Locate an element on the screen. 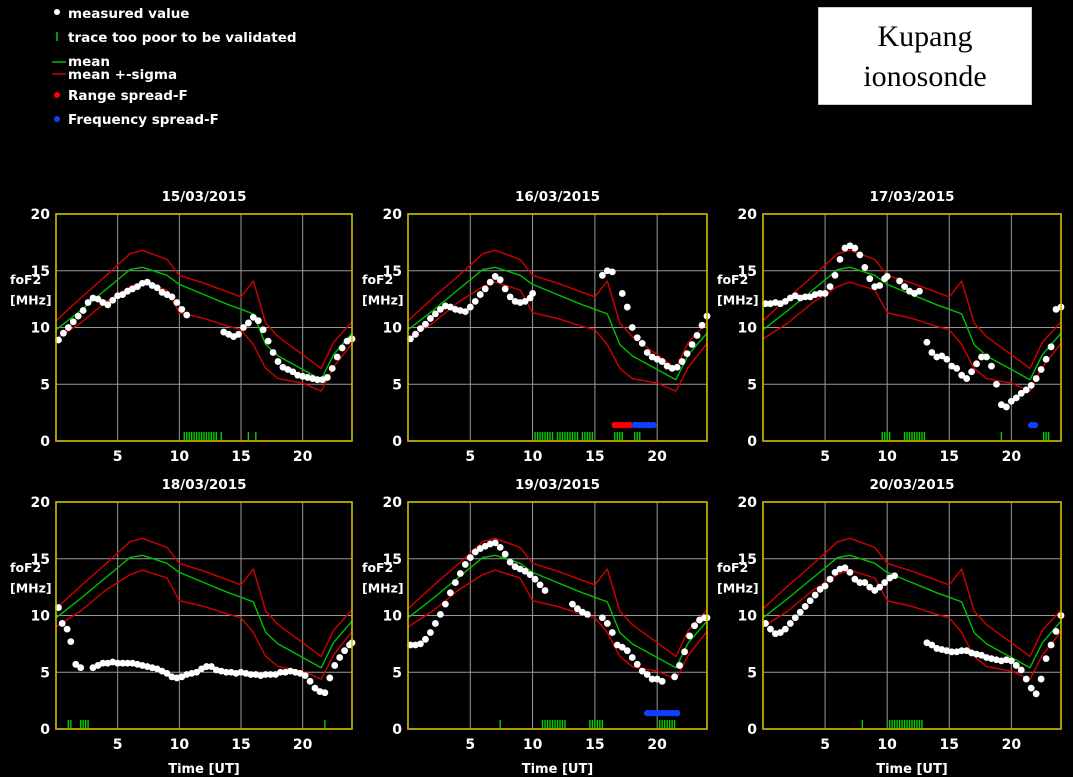 This screenshot has width=1073, height=777. y-tick-label: 20 is located at coordinates (393, 503).